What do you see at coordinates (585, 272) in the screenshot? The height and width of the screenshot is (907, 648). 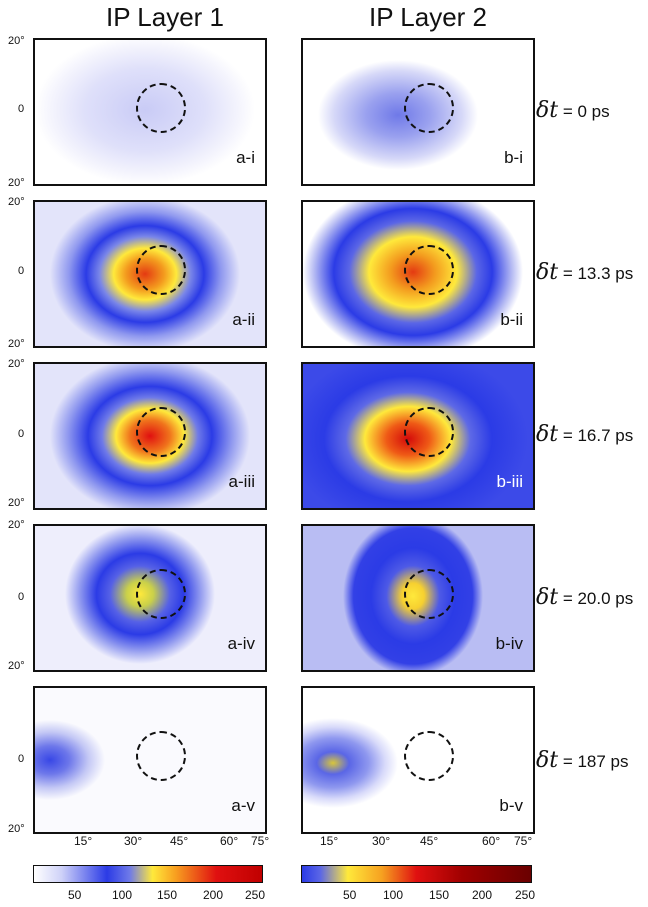 I see `delay-label: δt = 13.3 ps` at bounding box center [585, 272].